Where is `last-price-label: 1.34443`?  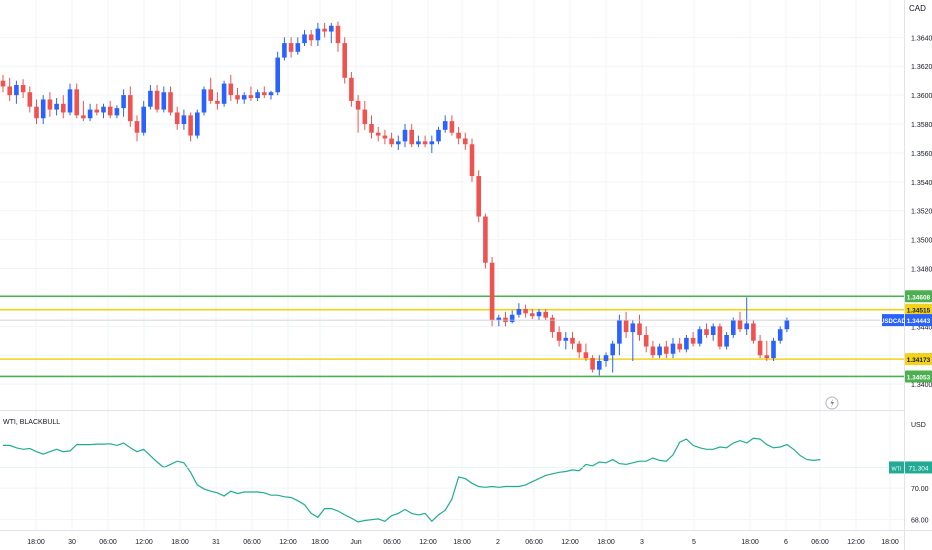
last-price-label: 1.34443 is located at coordinates (919, 321).